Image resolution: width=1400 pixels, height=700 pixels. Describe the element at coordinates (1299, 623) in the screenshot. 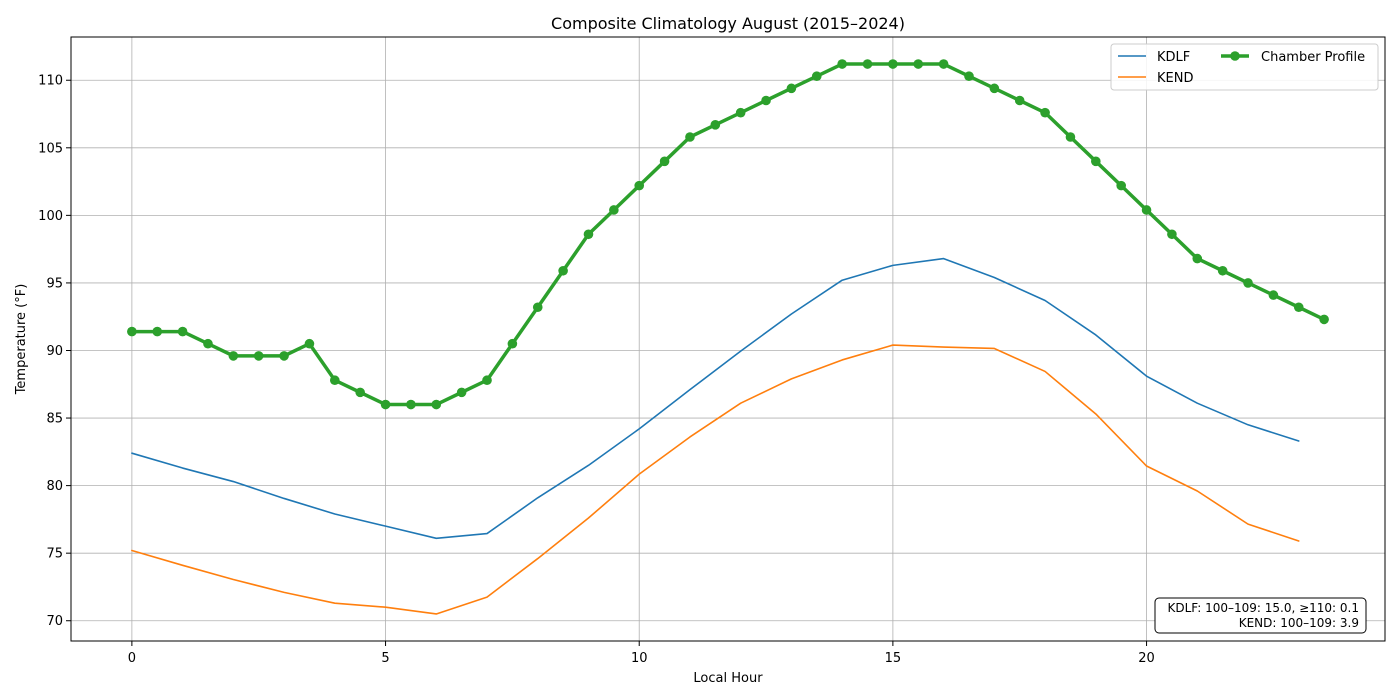

I see `annotation-line-kend: KEND: 100–109: 3.9` at that location.